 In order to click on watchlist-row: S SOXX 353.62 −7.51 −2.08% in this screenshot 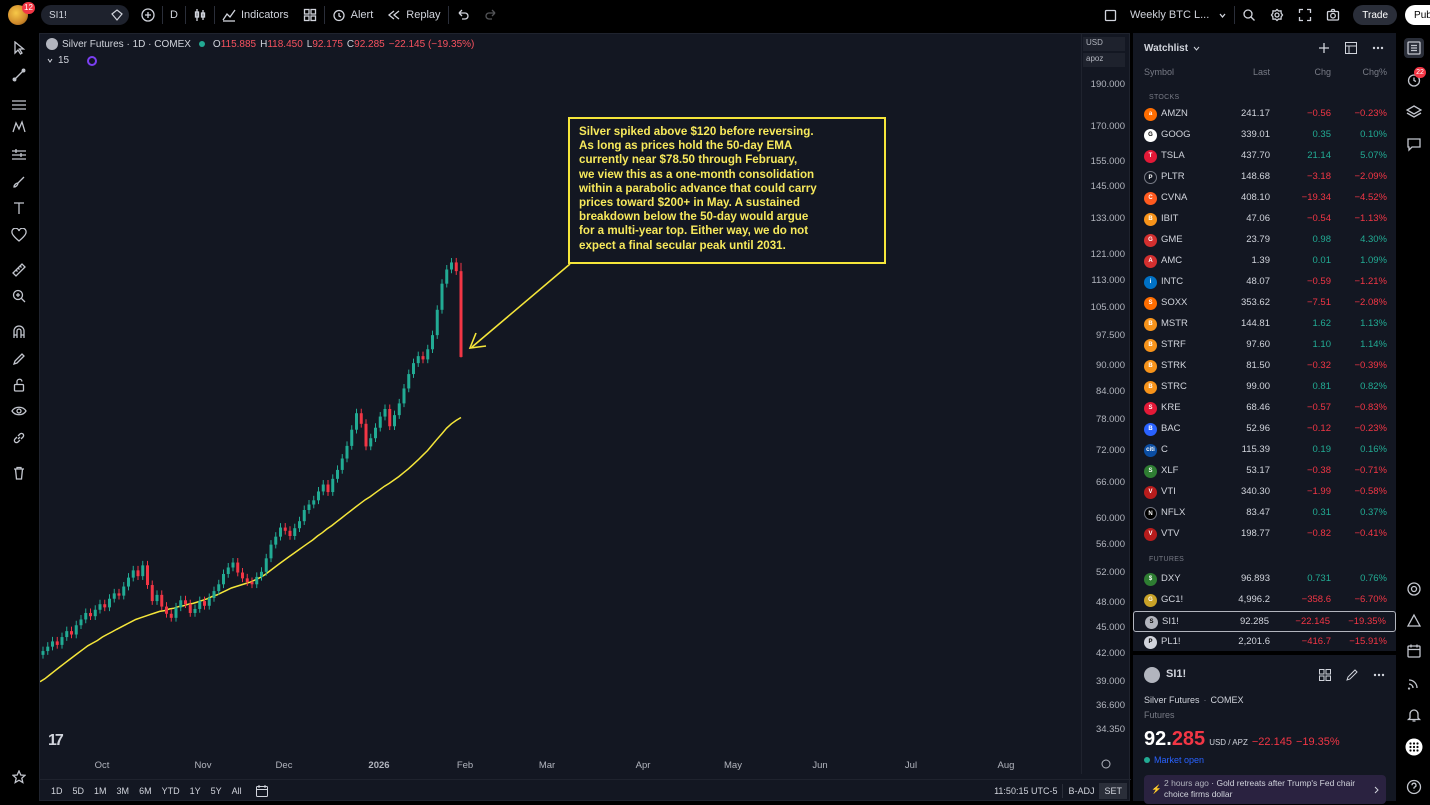, I will do `click(1264, 303)`.